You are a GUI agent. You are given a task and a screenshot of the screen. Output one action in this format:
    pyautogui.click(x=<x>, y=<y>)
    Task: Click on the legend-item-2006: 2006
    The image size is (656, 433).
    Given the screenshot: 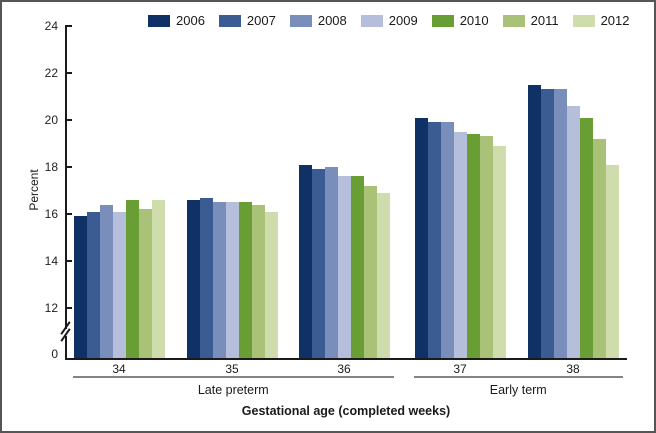 What is the action you would take?
    pyautogui.click(x=176, y=21)
    